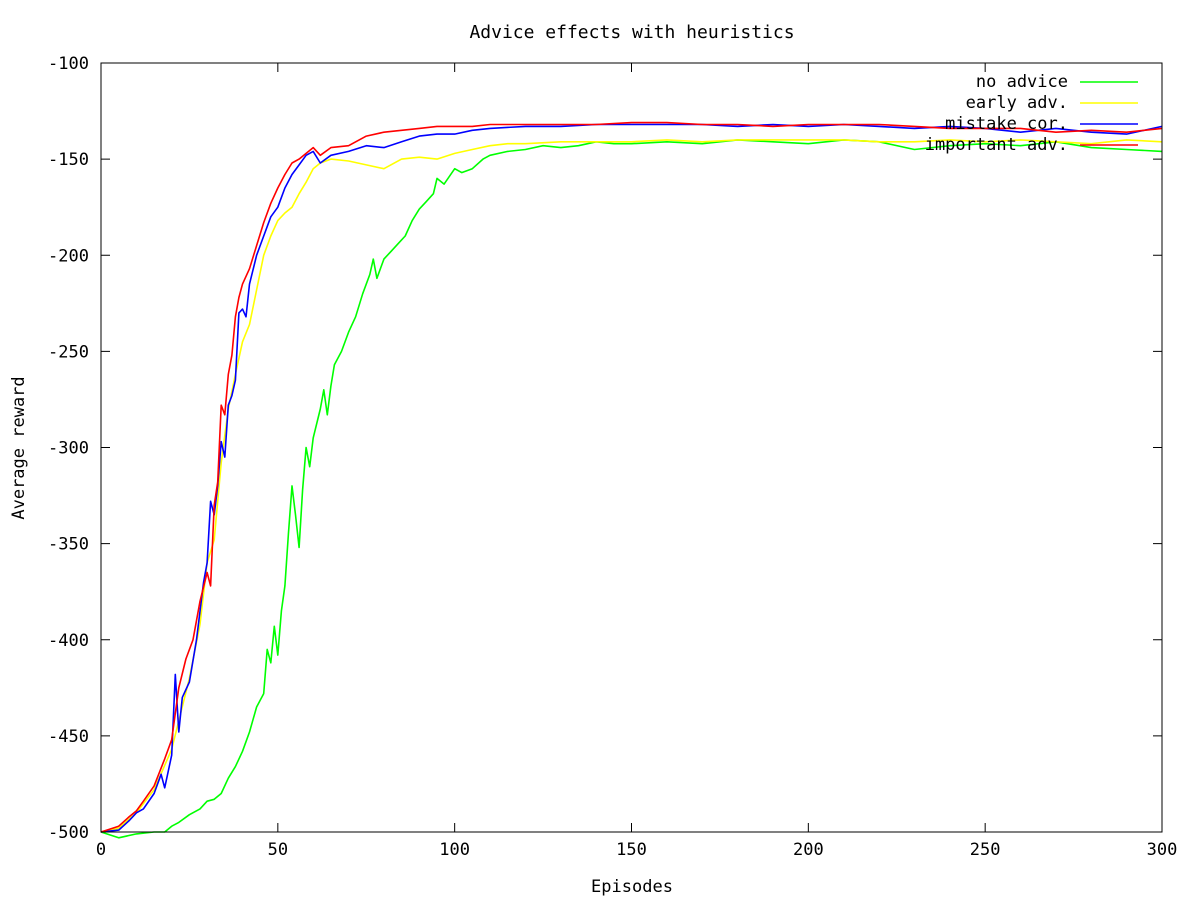  What do you see at coordinates (1006, 124) in the screenshot?
I see `legend-label-2: mistake cor.` at bounding box center [1006, 124].